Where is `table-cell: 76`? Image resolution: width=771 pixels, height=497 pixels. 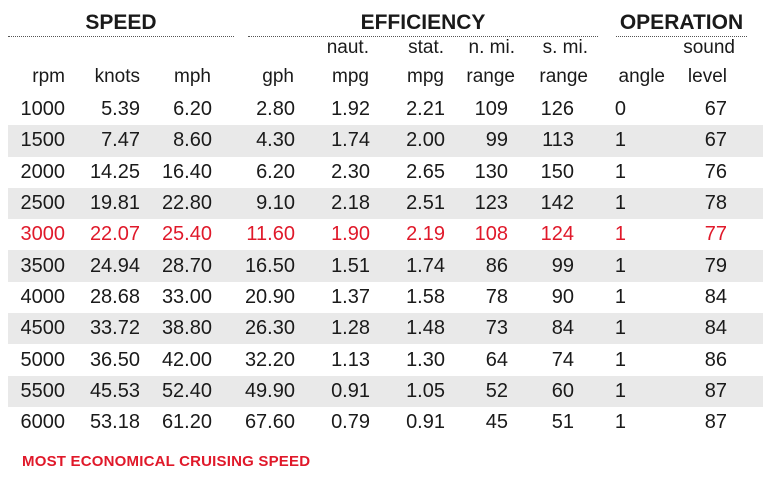
table-cell: 76 is located at coordinates (712, 172).